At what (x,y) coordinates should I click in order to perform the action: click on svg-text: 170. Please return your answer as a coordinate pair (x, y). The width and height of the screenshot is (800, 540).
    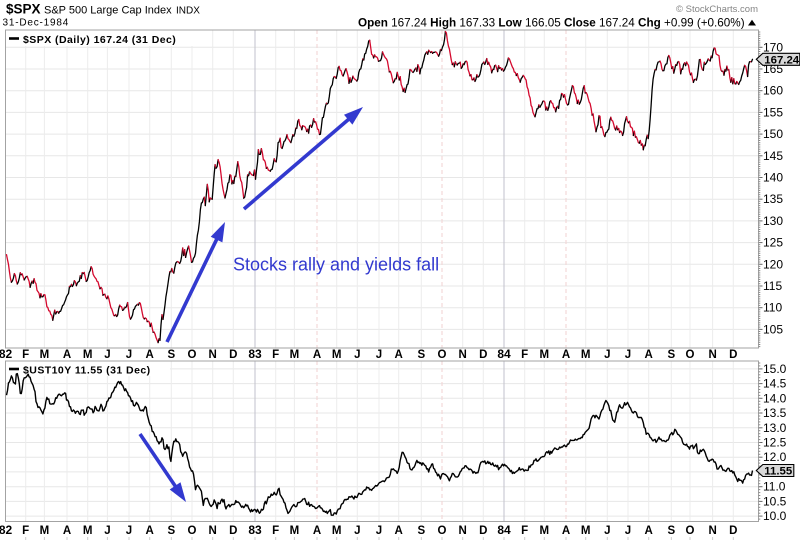
    Looking at the image, I should click on (773, 47).